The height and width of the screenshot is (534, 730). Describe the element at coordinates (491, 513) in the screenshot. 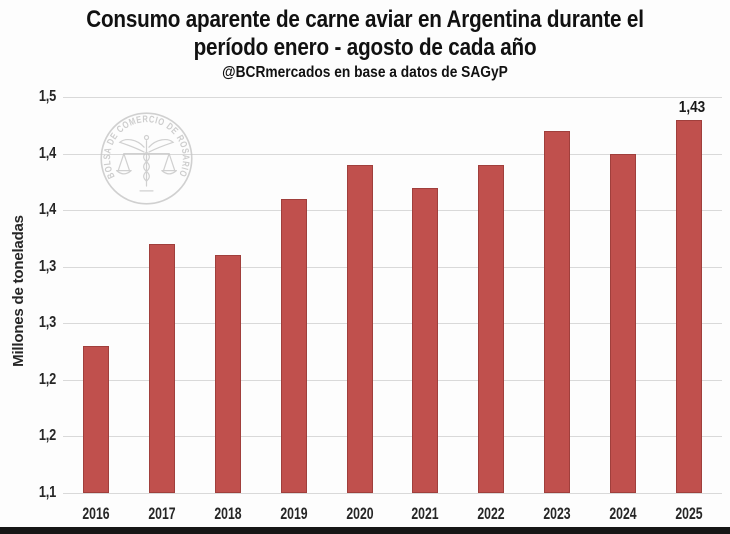

I see `x-tick-label-2022: 2022` at that location.